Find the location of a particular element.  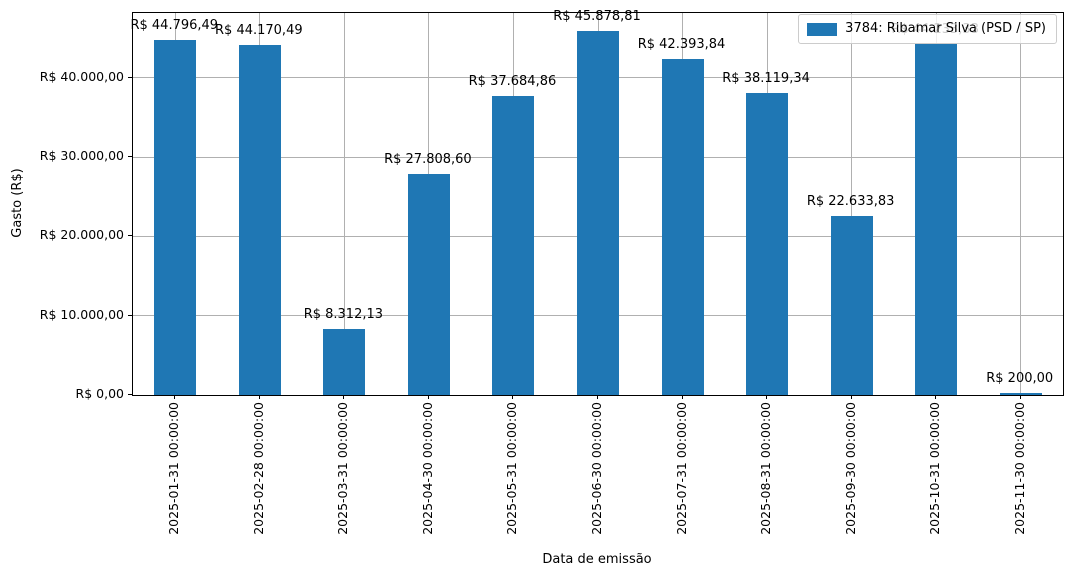

y-tick-label: R$ 30.000,00 is located at coordinates (81, 156).